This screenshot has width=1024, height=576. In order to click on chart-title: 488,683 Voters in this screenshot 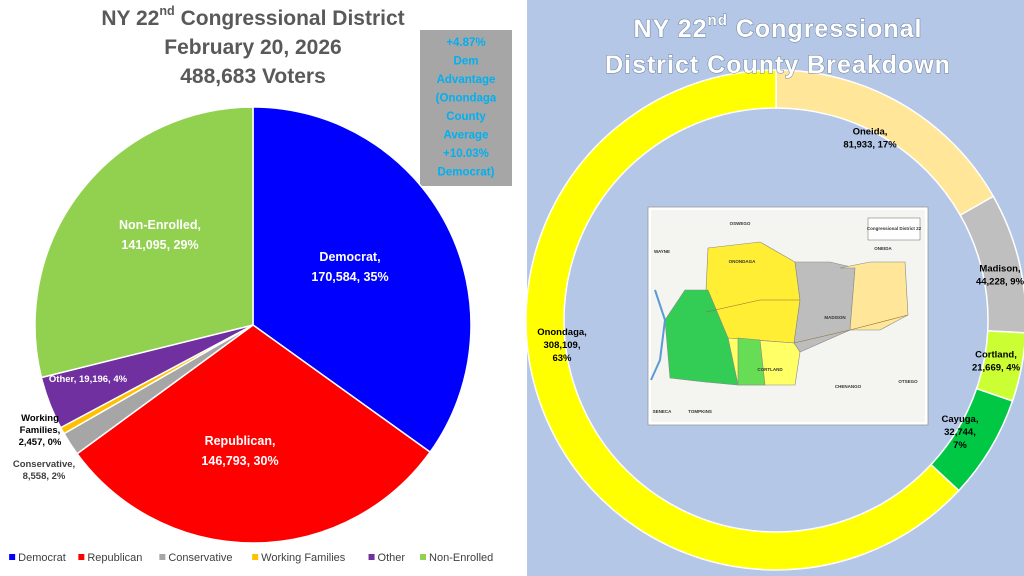, I will do `click(253, 76)`.